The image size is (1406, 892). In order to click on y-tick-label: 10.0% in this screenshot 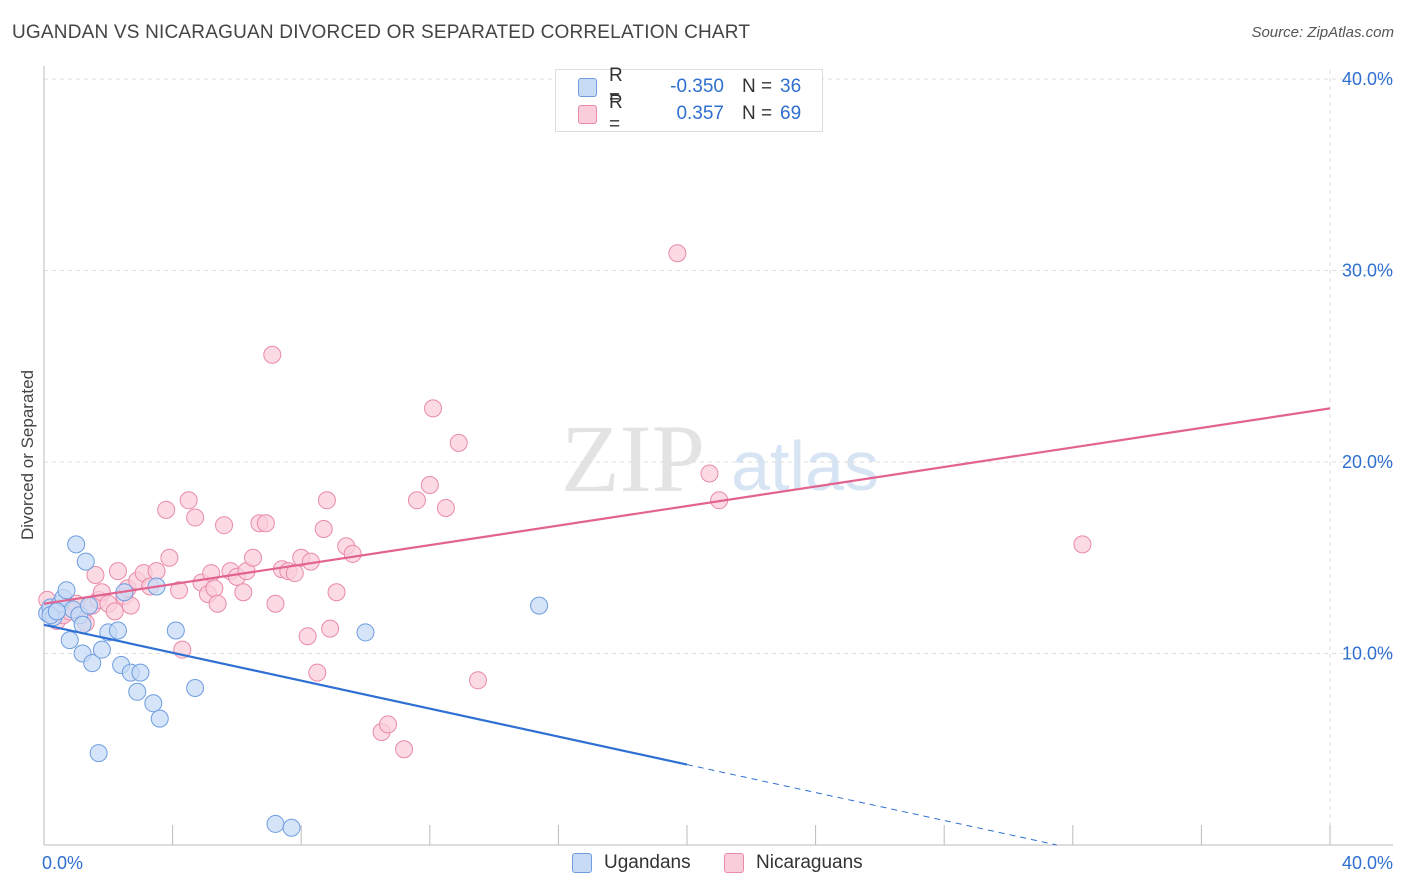, I will do `click(1367, 654)`.